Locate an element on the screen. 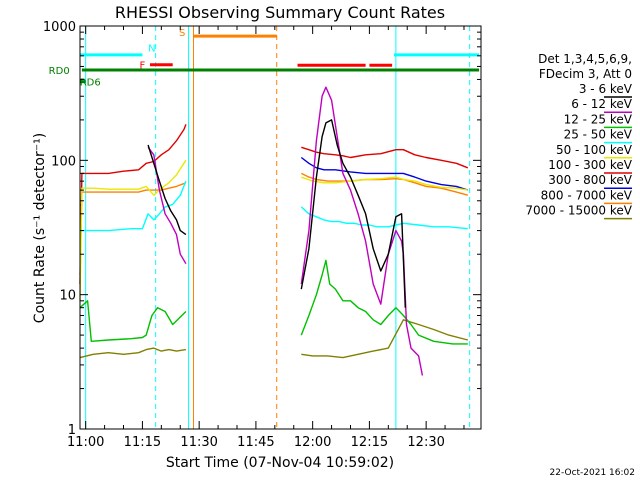  x-tick-label-0: 11:00 is located at coordinates (85, 442).